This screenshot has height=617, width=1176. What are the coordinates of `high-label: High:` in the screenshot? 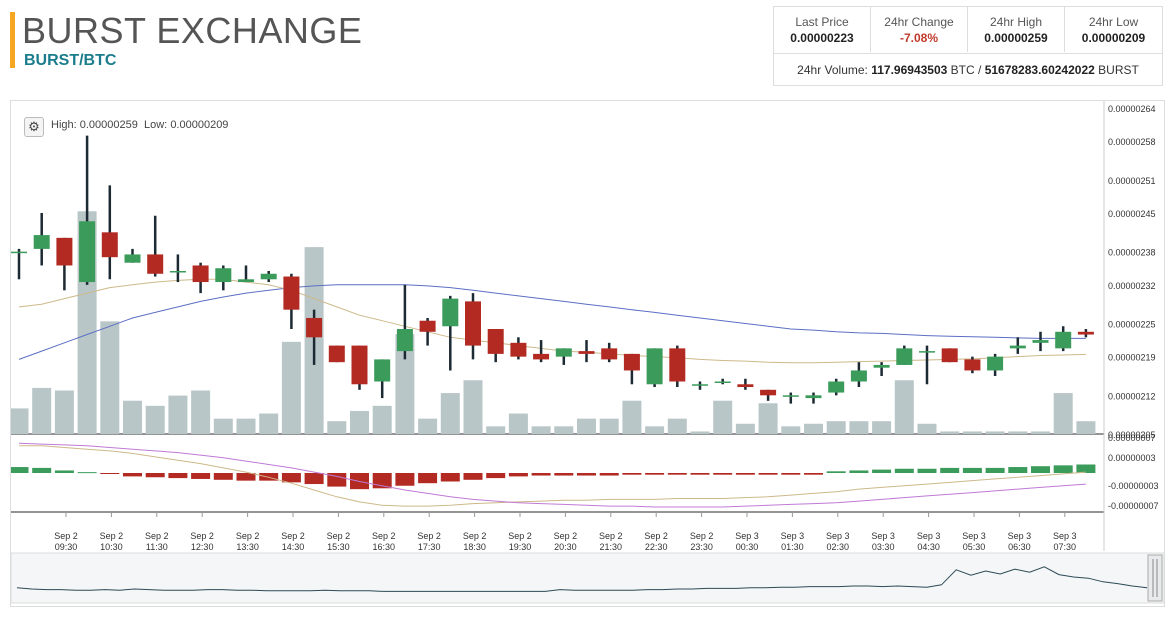 It's located at (64, 125).